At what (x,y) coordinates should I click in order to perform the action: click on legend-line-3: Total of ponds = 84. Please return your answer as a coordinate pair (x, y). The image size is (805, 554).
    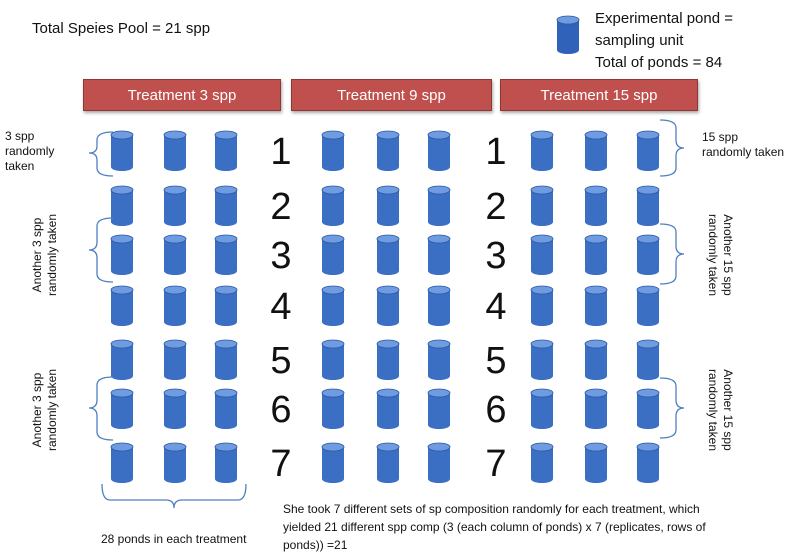
    Looking at the image, I should click on (659, 62).